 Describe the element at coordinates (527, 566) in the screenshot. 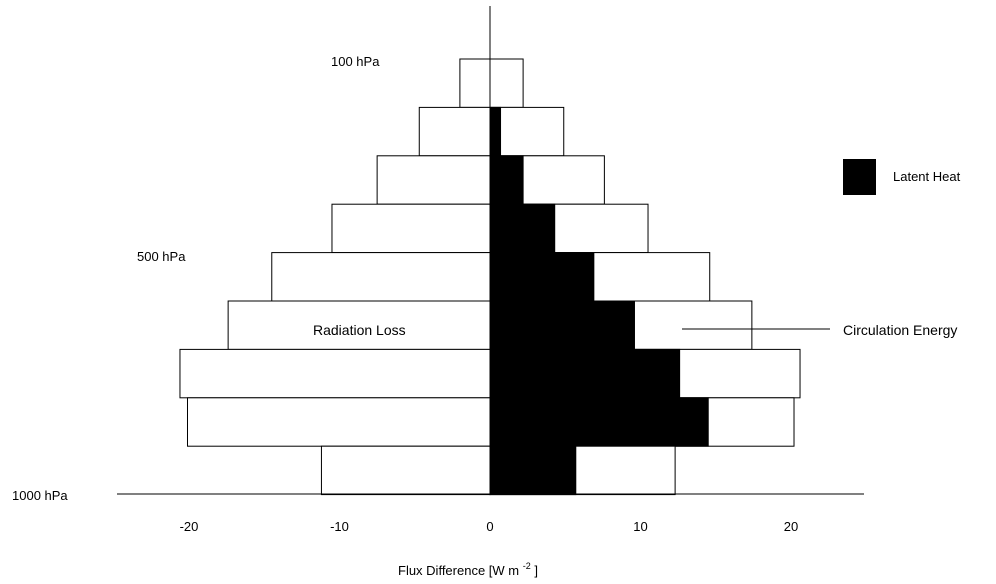

I see `x-axis-title-exponent: -2` at that location.